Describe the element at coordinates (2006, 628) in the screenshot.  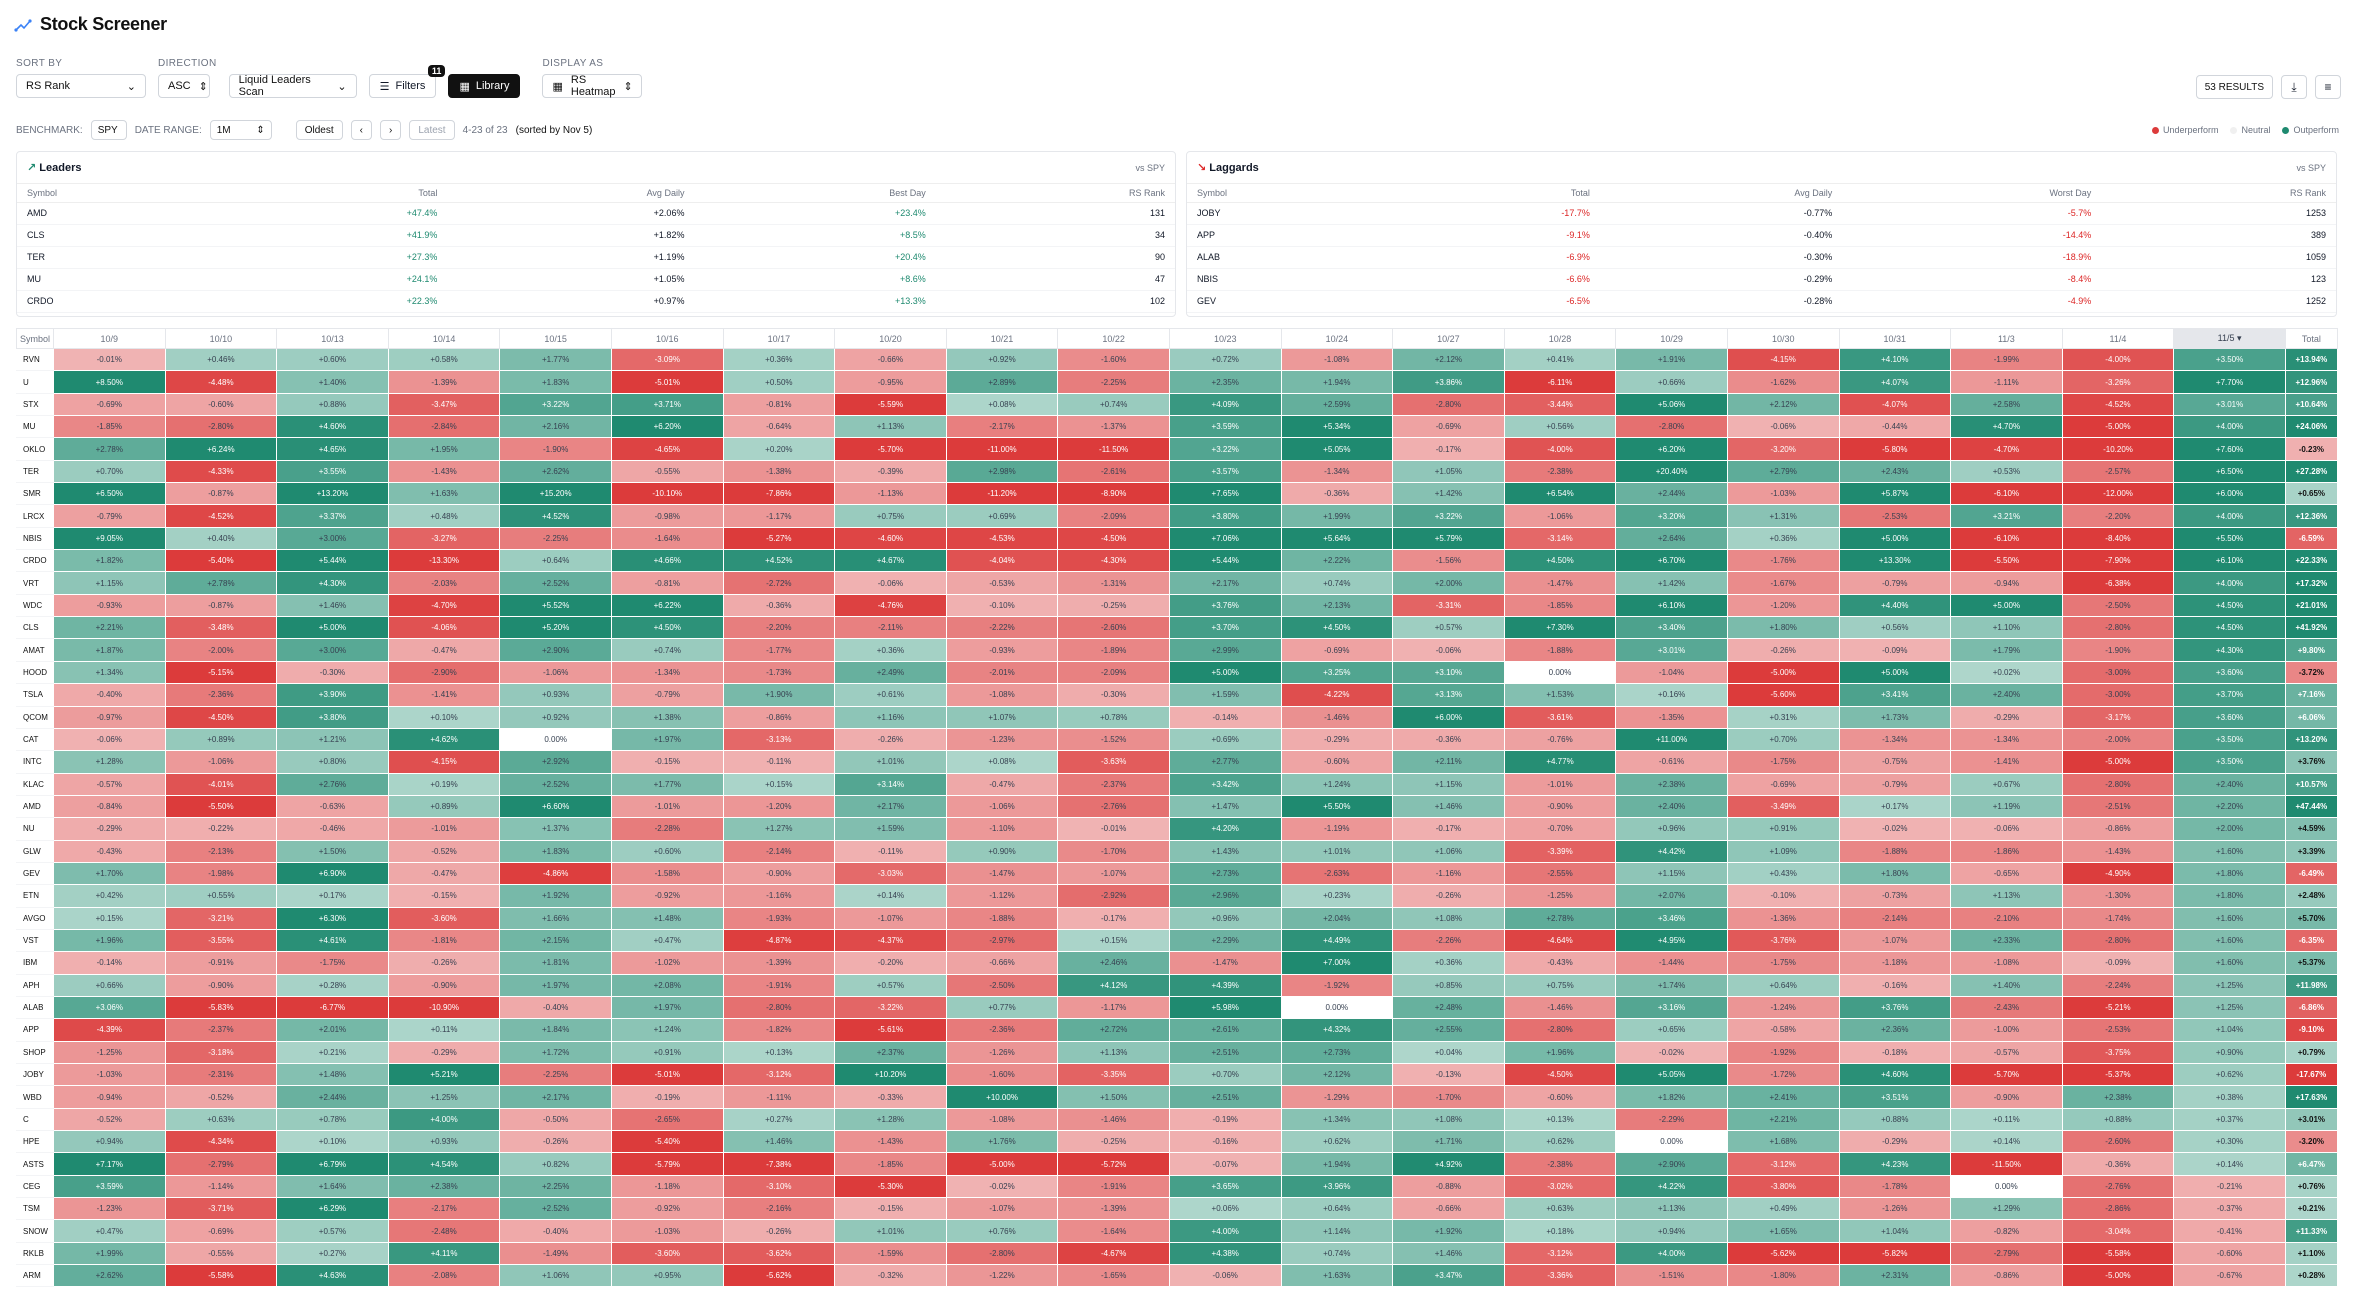
I see `heatmap-cell: +1.10%` at that location.